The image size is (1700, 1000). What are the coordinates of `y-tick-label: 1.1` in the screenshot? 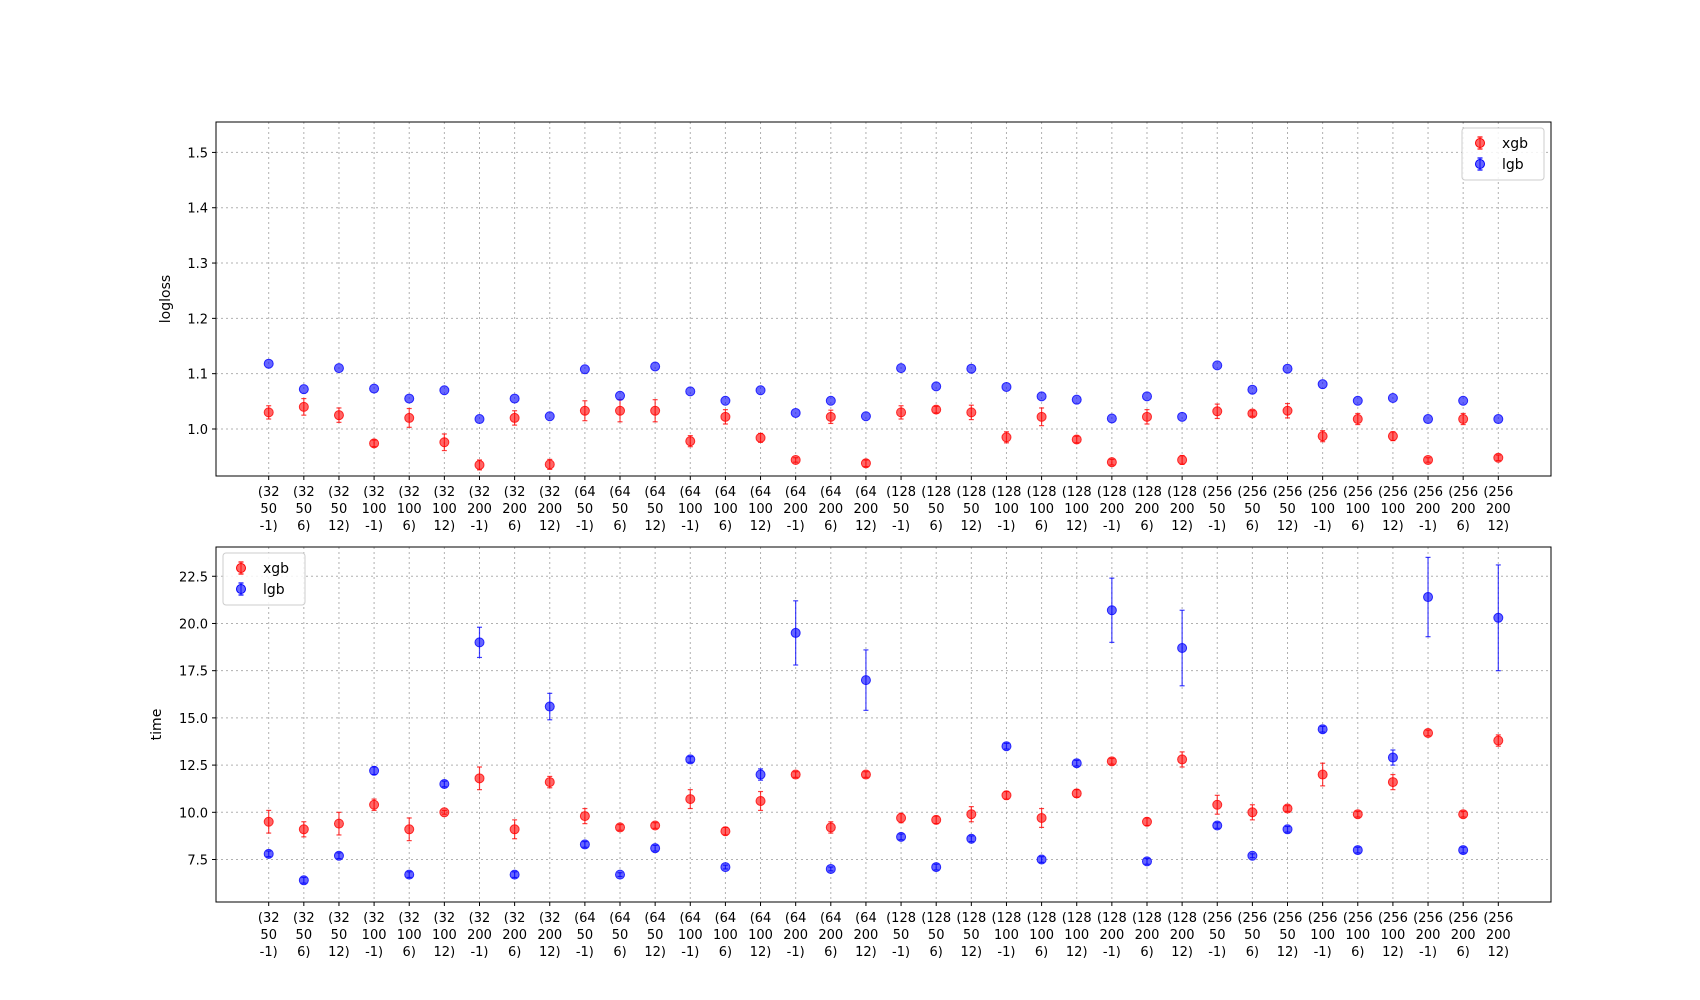 It's located at (197, 375).